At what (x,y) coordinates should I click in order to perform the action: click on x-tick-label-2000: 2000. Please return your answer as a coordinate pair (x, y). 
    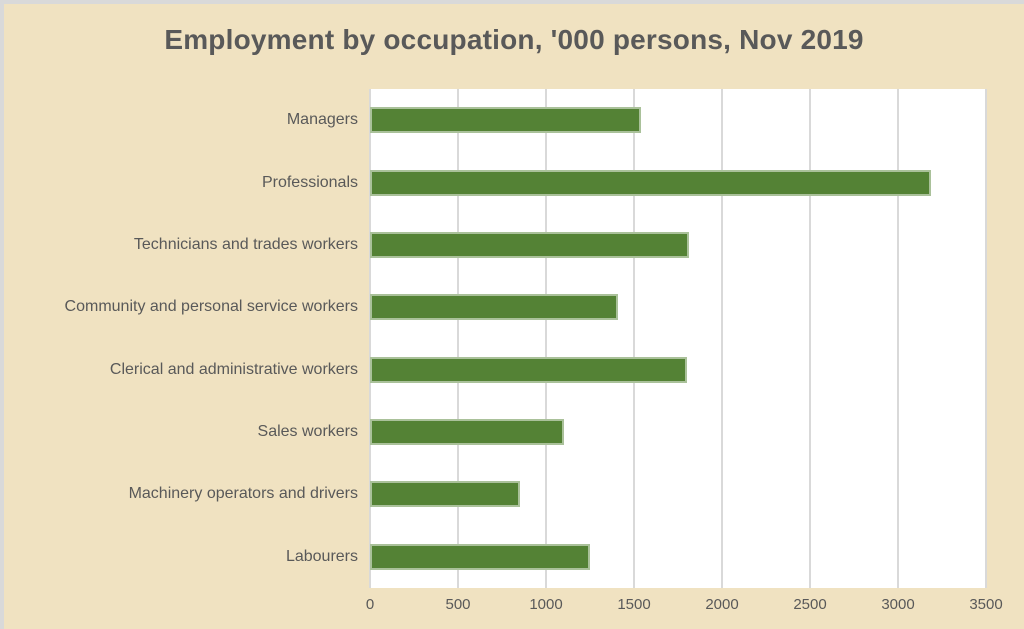
    Looking at the image, I should click on (722, 604).